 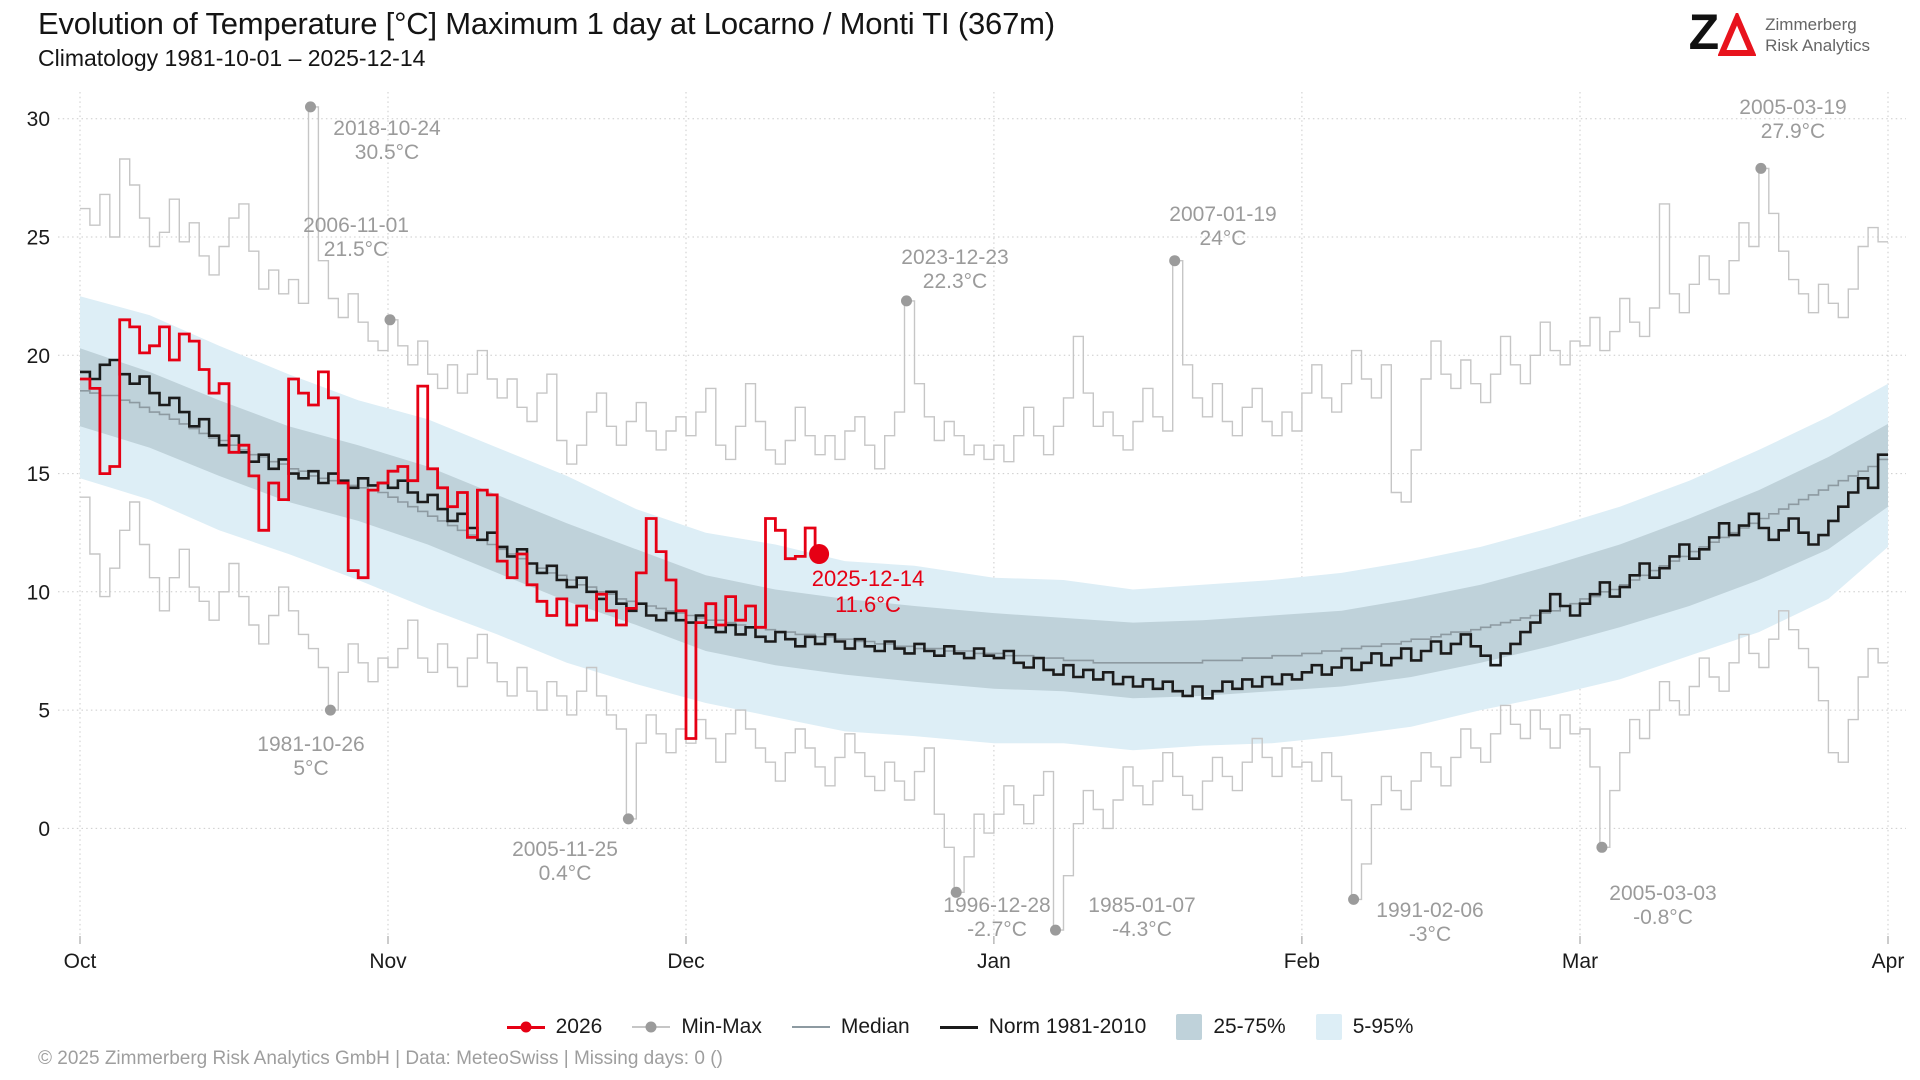 I want to click on annotation-date: 2023-12-23, so click(x=954, y=257).